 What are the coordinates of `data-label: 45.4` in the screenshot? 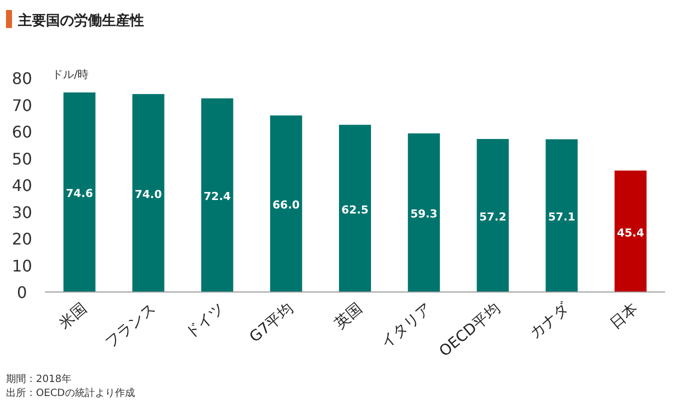 It's located at (630, 233).